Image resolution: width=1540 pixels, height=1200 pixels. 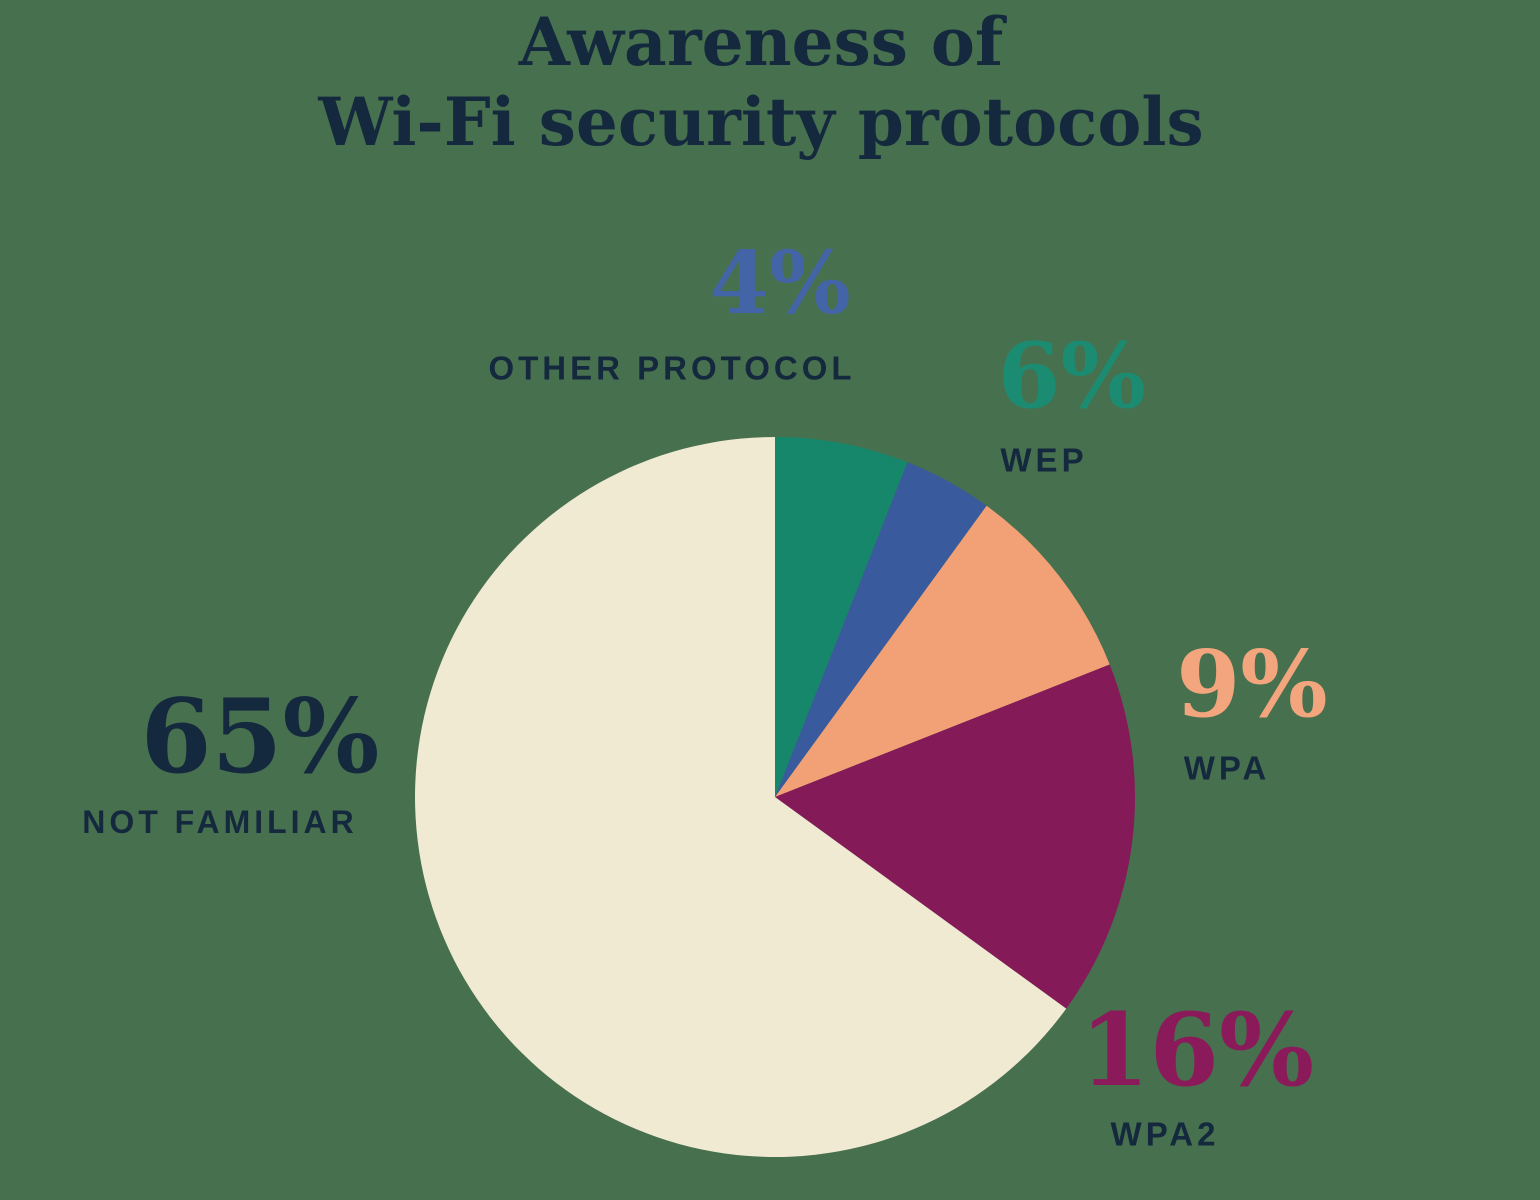 What do you see at coordinates (761, 42) in the screenshot?
I see `chart-title-line1: Awareness of` at bounding box center [761, 42].